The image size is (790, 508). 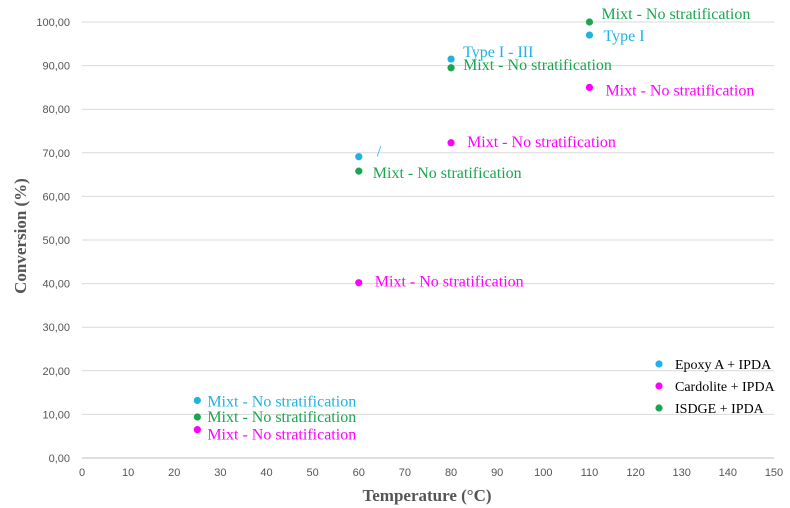 What do you see at coordinates (220, 473) in the screenshot?
I see `x-tick-label: 30` at bounding box center [220, 473].